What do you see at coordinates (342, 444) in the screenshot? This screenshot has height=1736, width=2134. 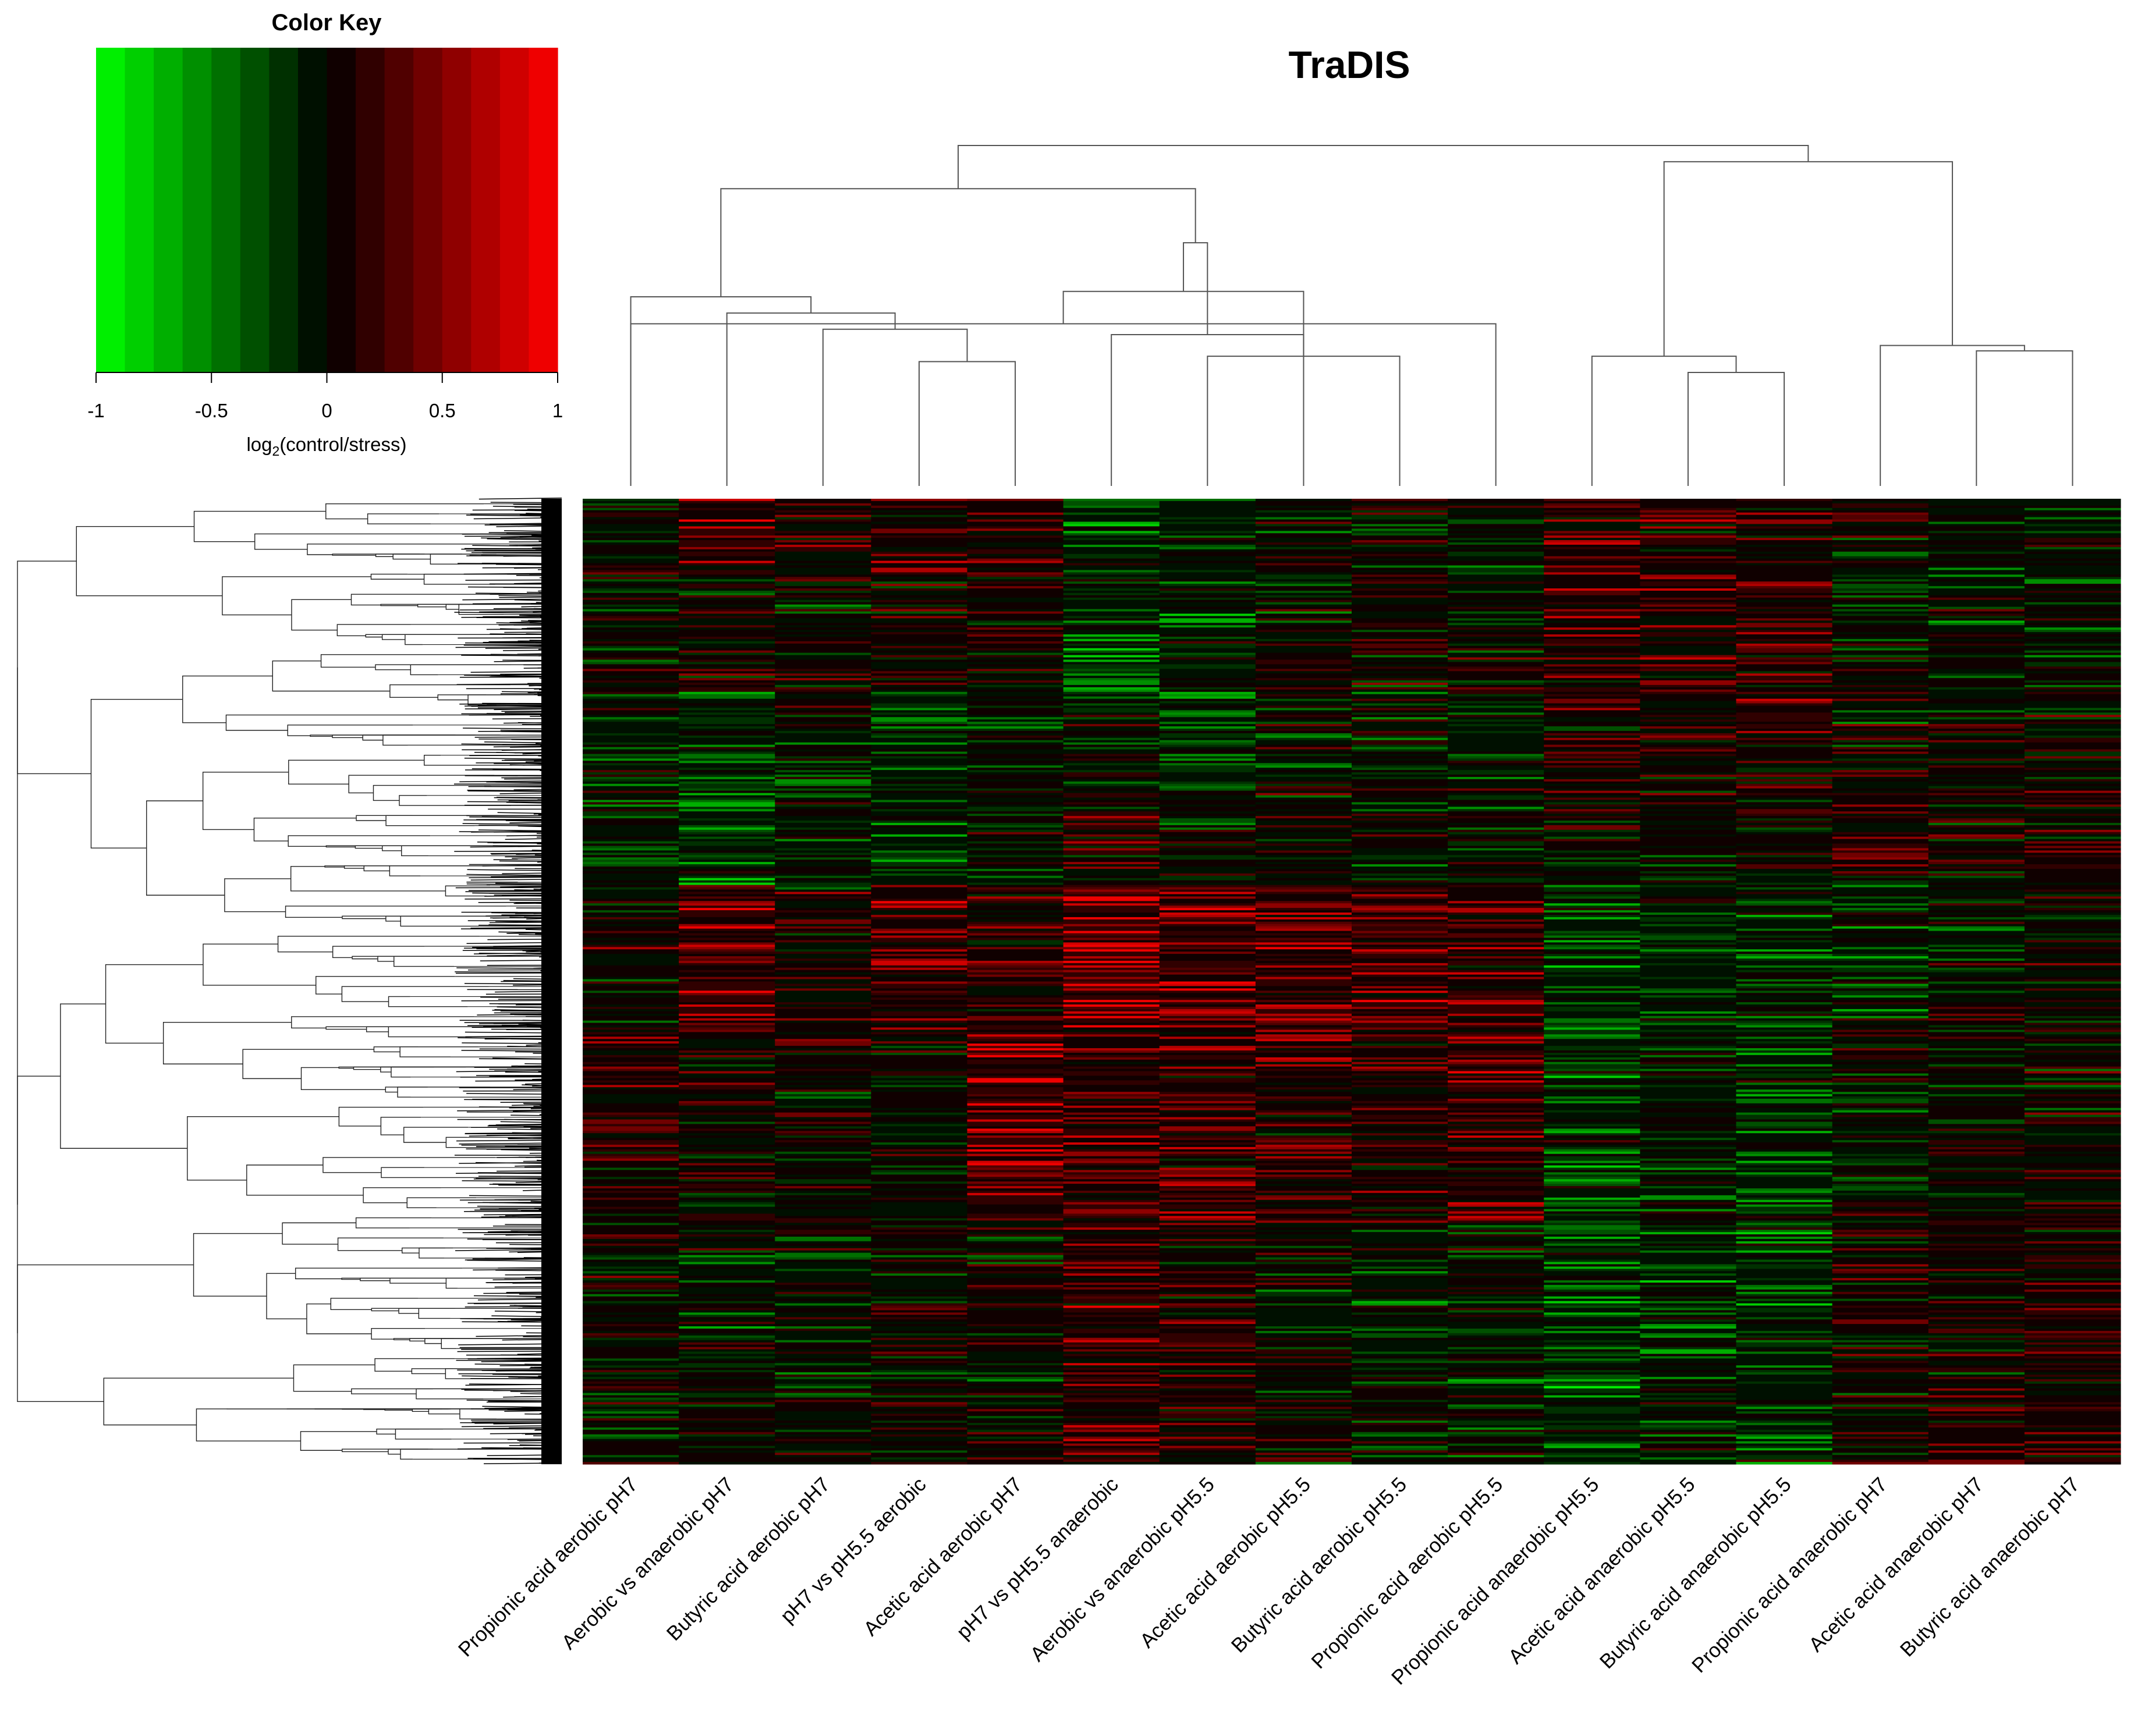 I see `color-key-label-rest: (control/stress)` at bounding box center [342, 444].